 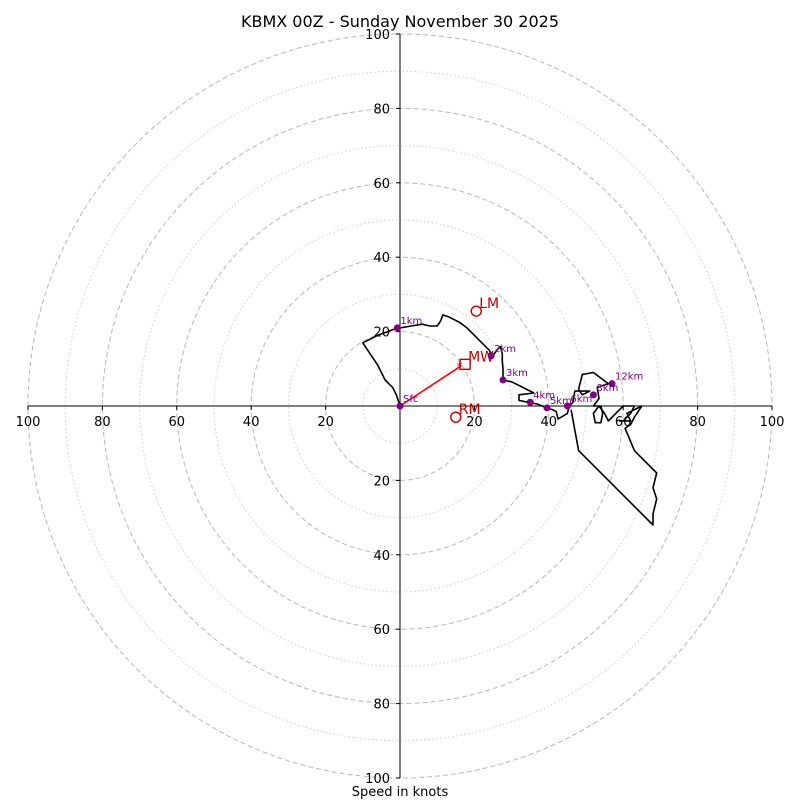 What do you see at coordinates (177, 422) in the screenshot?
I see `x-tick-label: 60` at bounding box center [177, 422].